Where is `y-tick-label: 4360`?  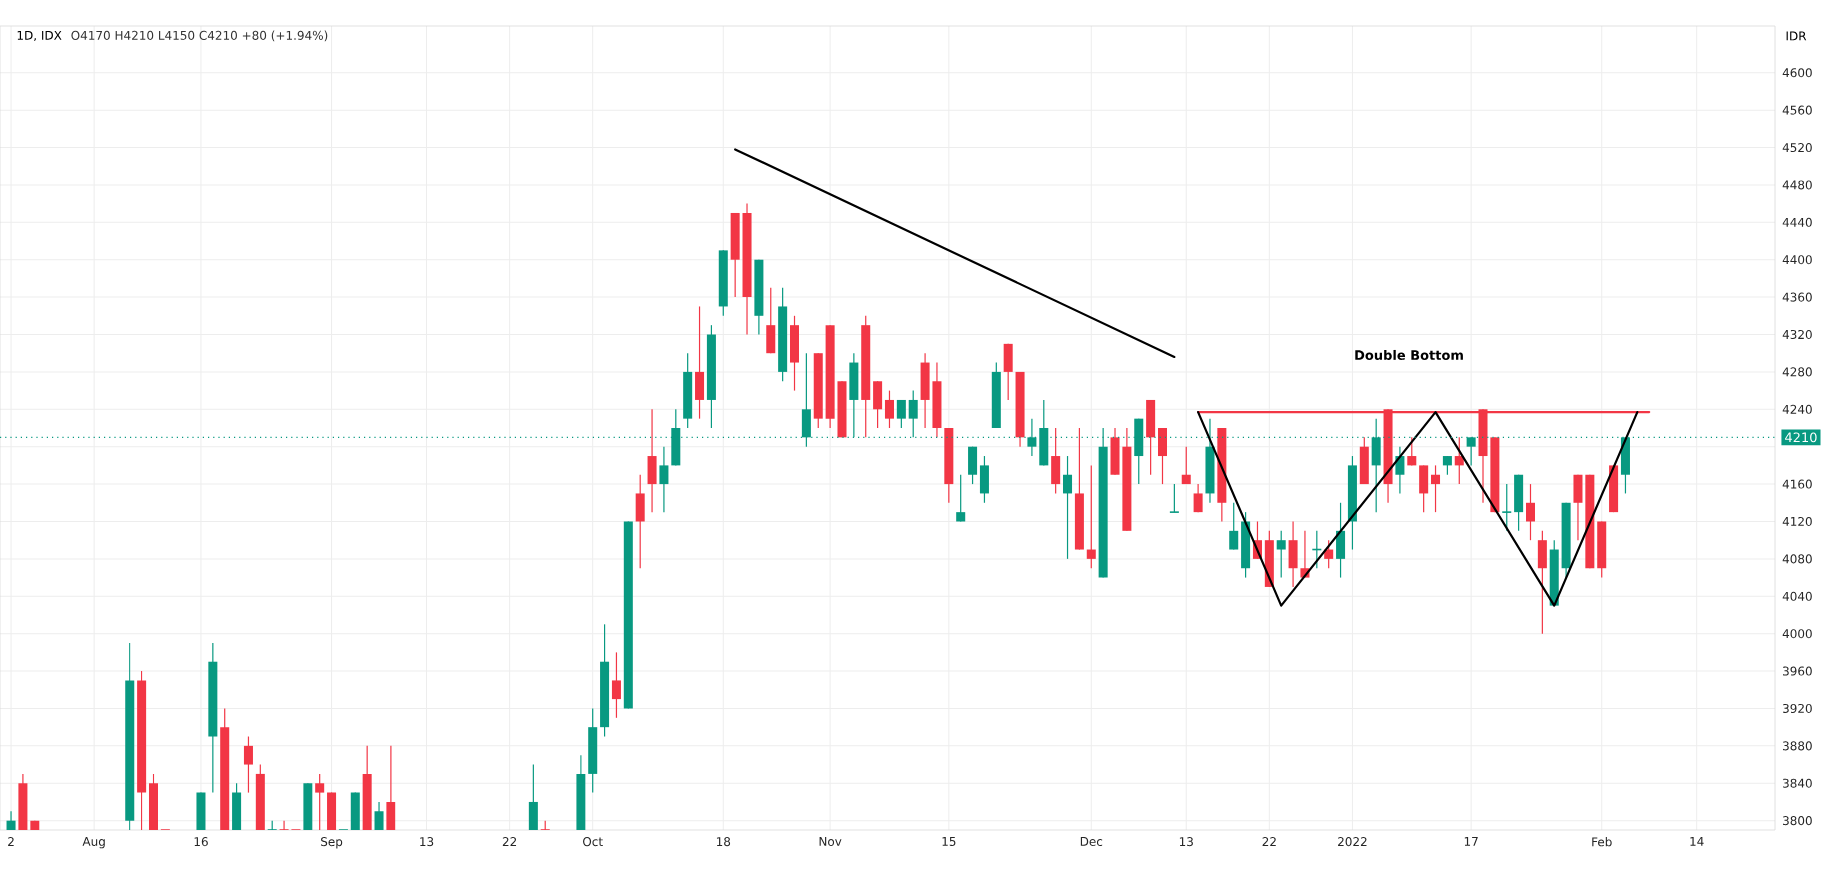
y-tick-label: 4360 is located at coordinates (1797, 297).